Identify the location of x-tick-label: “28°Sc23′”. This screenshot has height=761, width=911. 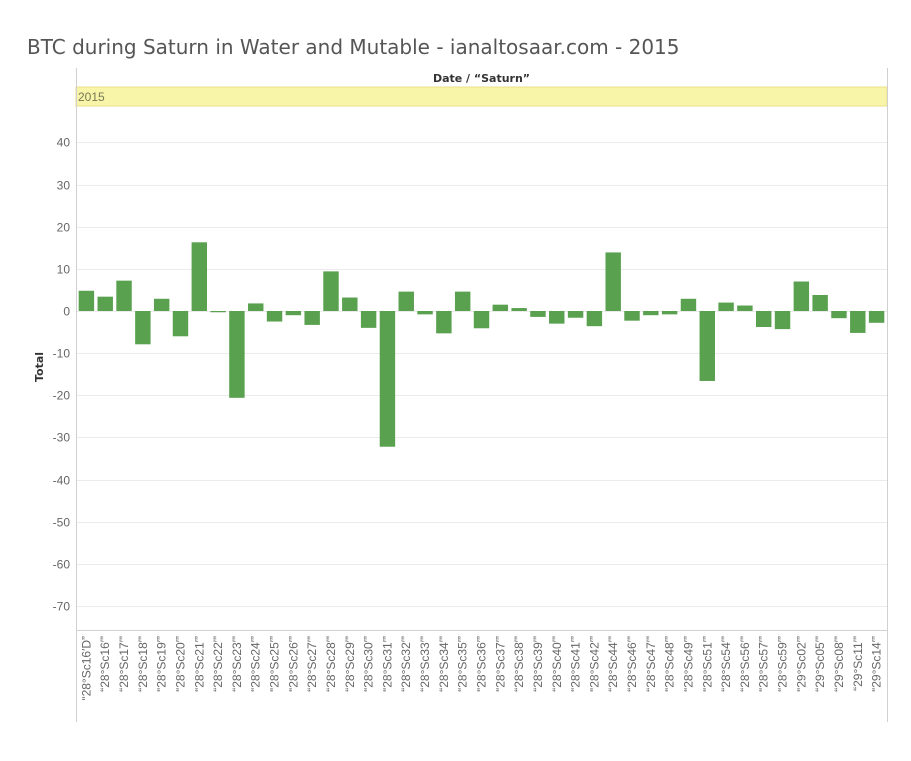
(237, 664).